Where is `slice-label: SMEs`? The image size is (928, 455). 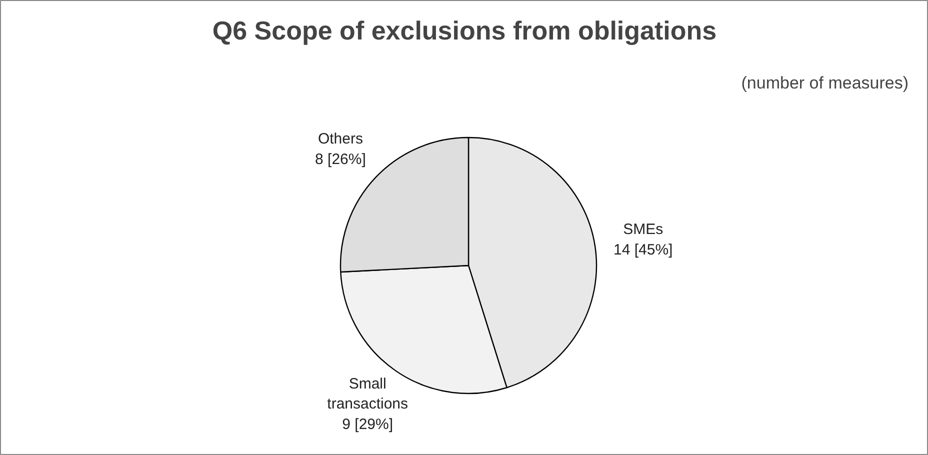 slice-label: SMEs is located at coordinates (643, 229).